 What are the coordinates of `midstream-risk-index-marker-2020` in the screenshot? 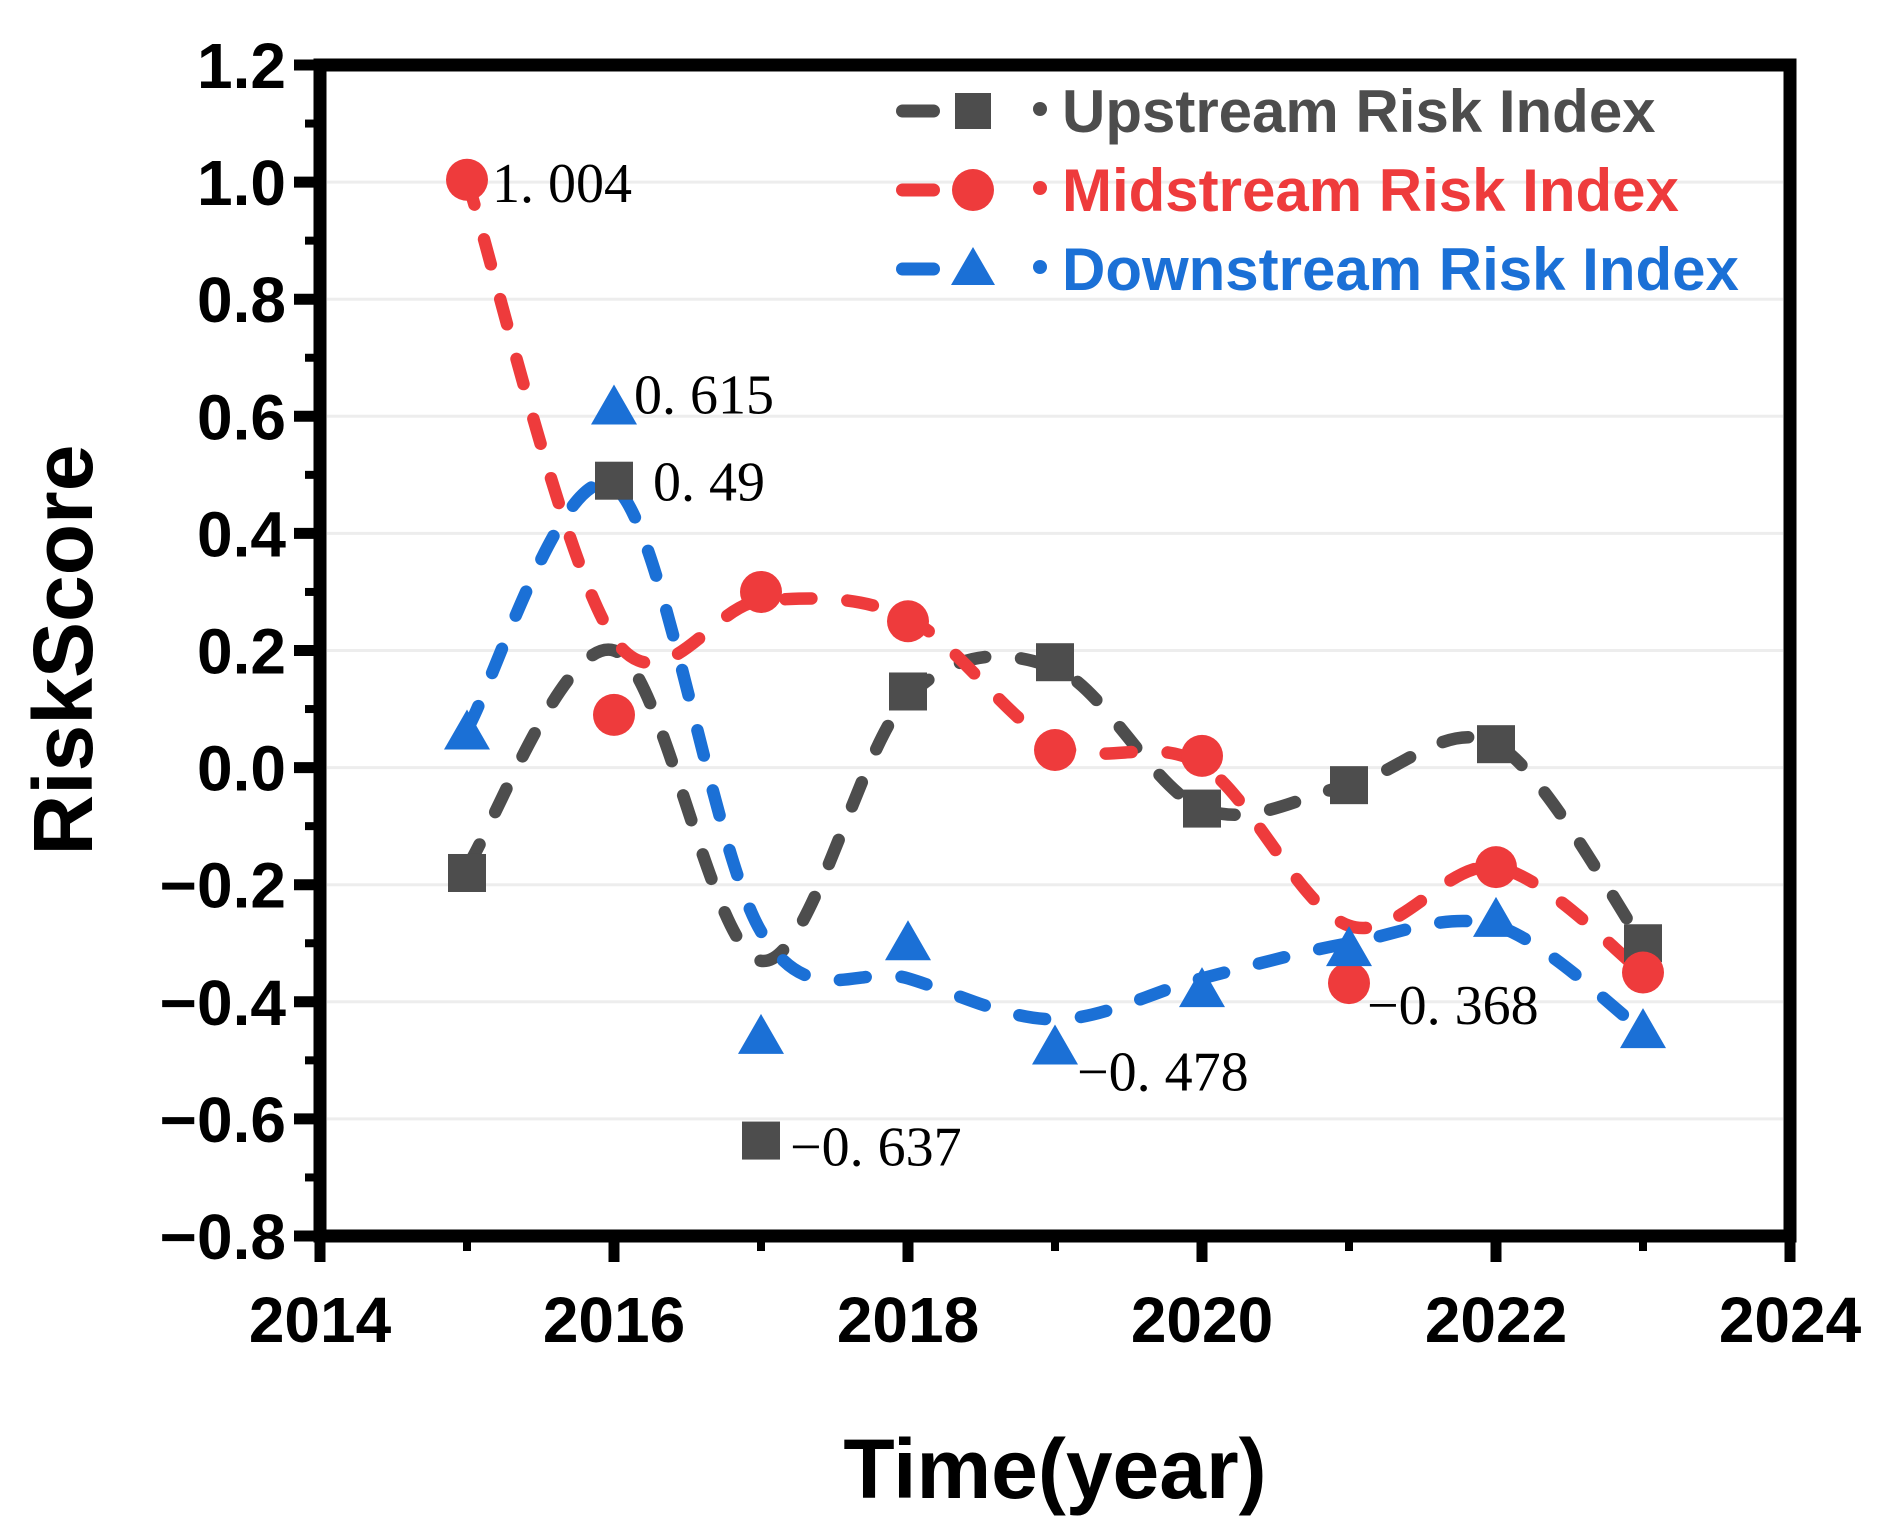 It's located at (1202, 755).